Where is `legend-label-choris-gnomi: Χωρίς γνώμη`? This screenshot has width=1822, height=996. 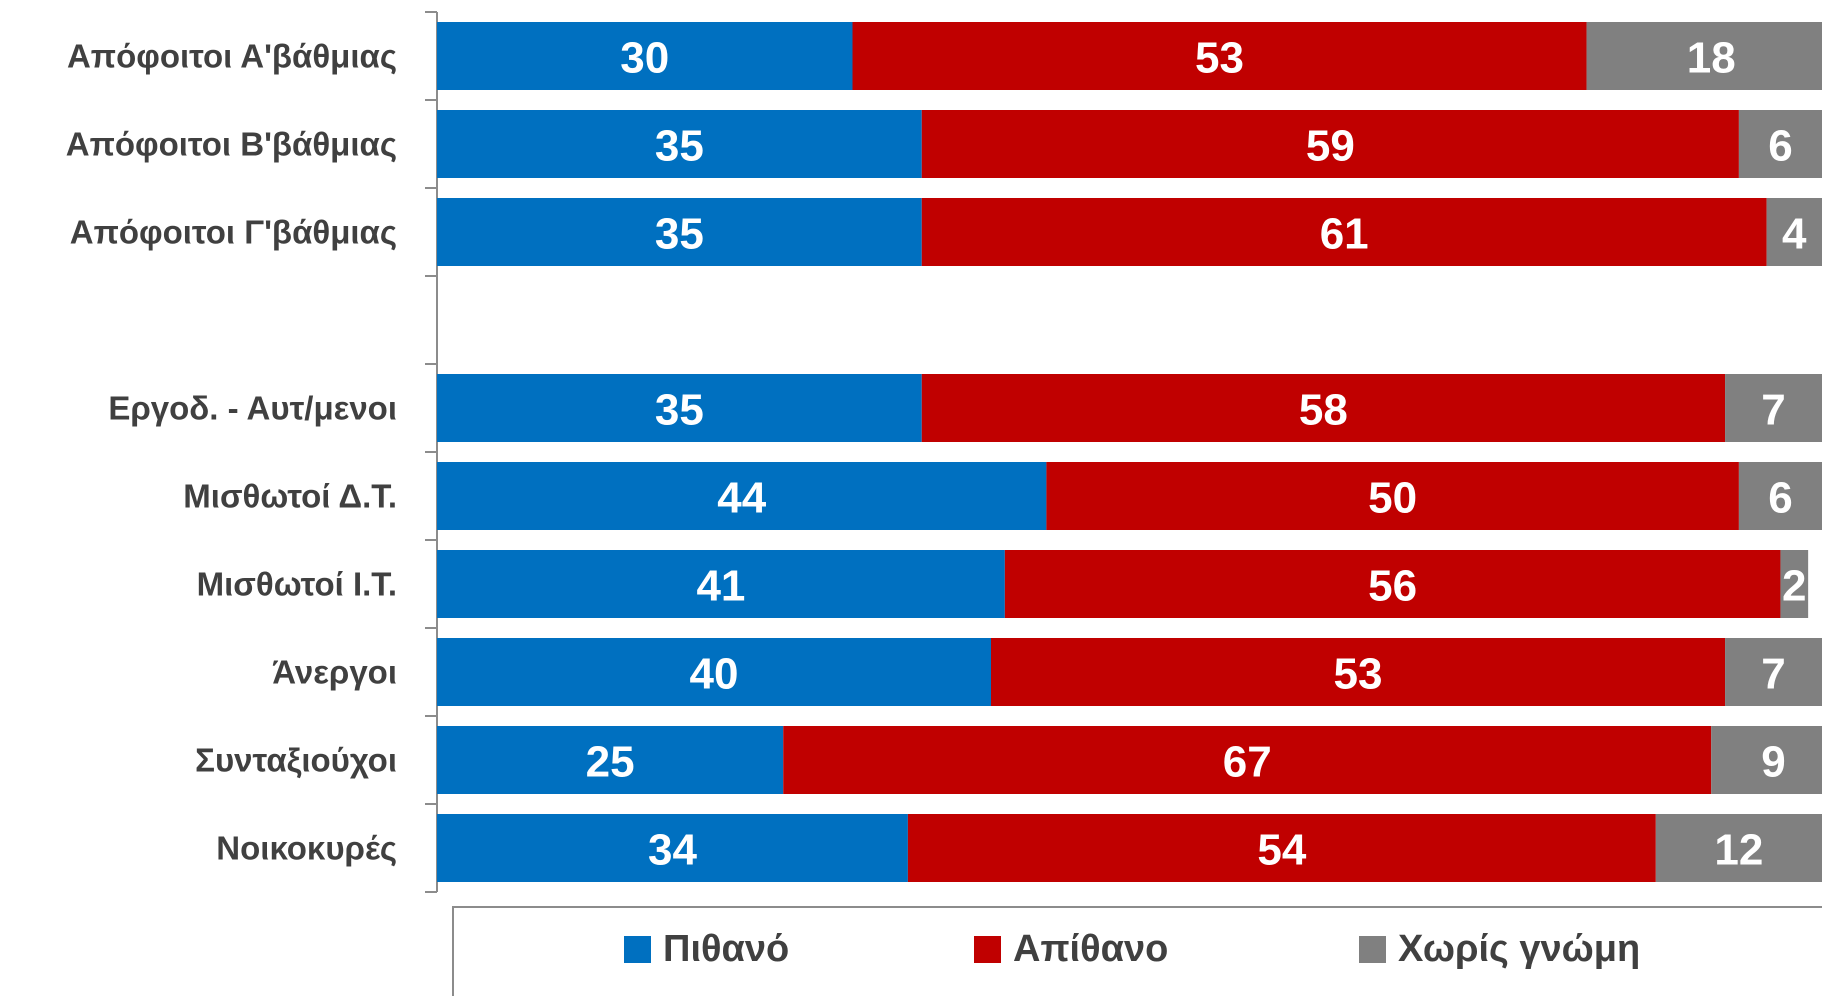 legend-label-choris-gnomi: Χωρίς γνώμη is located at coordinates (1519, 949).